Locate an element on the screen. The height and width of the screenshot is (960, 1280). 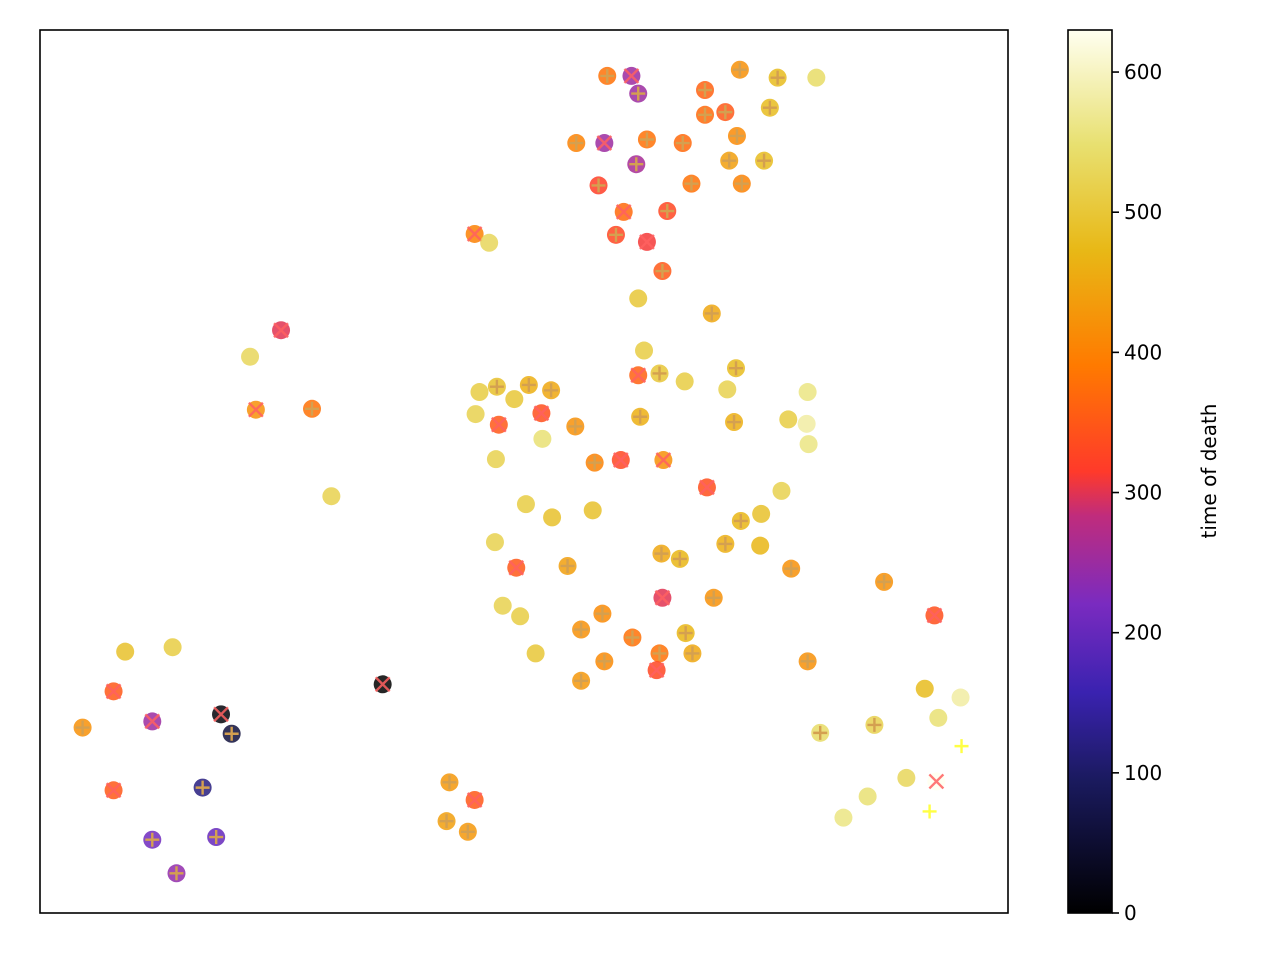
colorbar: 0 100 200 300 400 500 600 time of death is located at coordinates (1144, 477).